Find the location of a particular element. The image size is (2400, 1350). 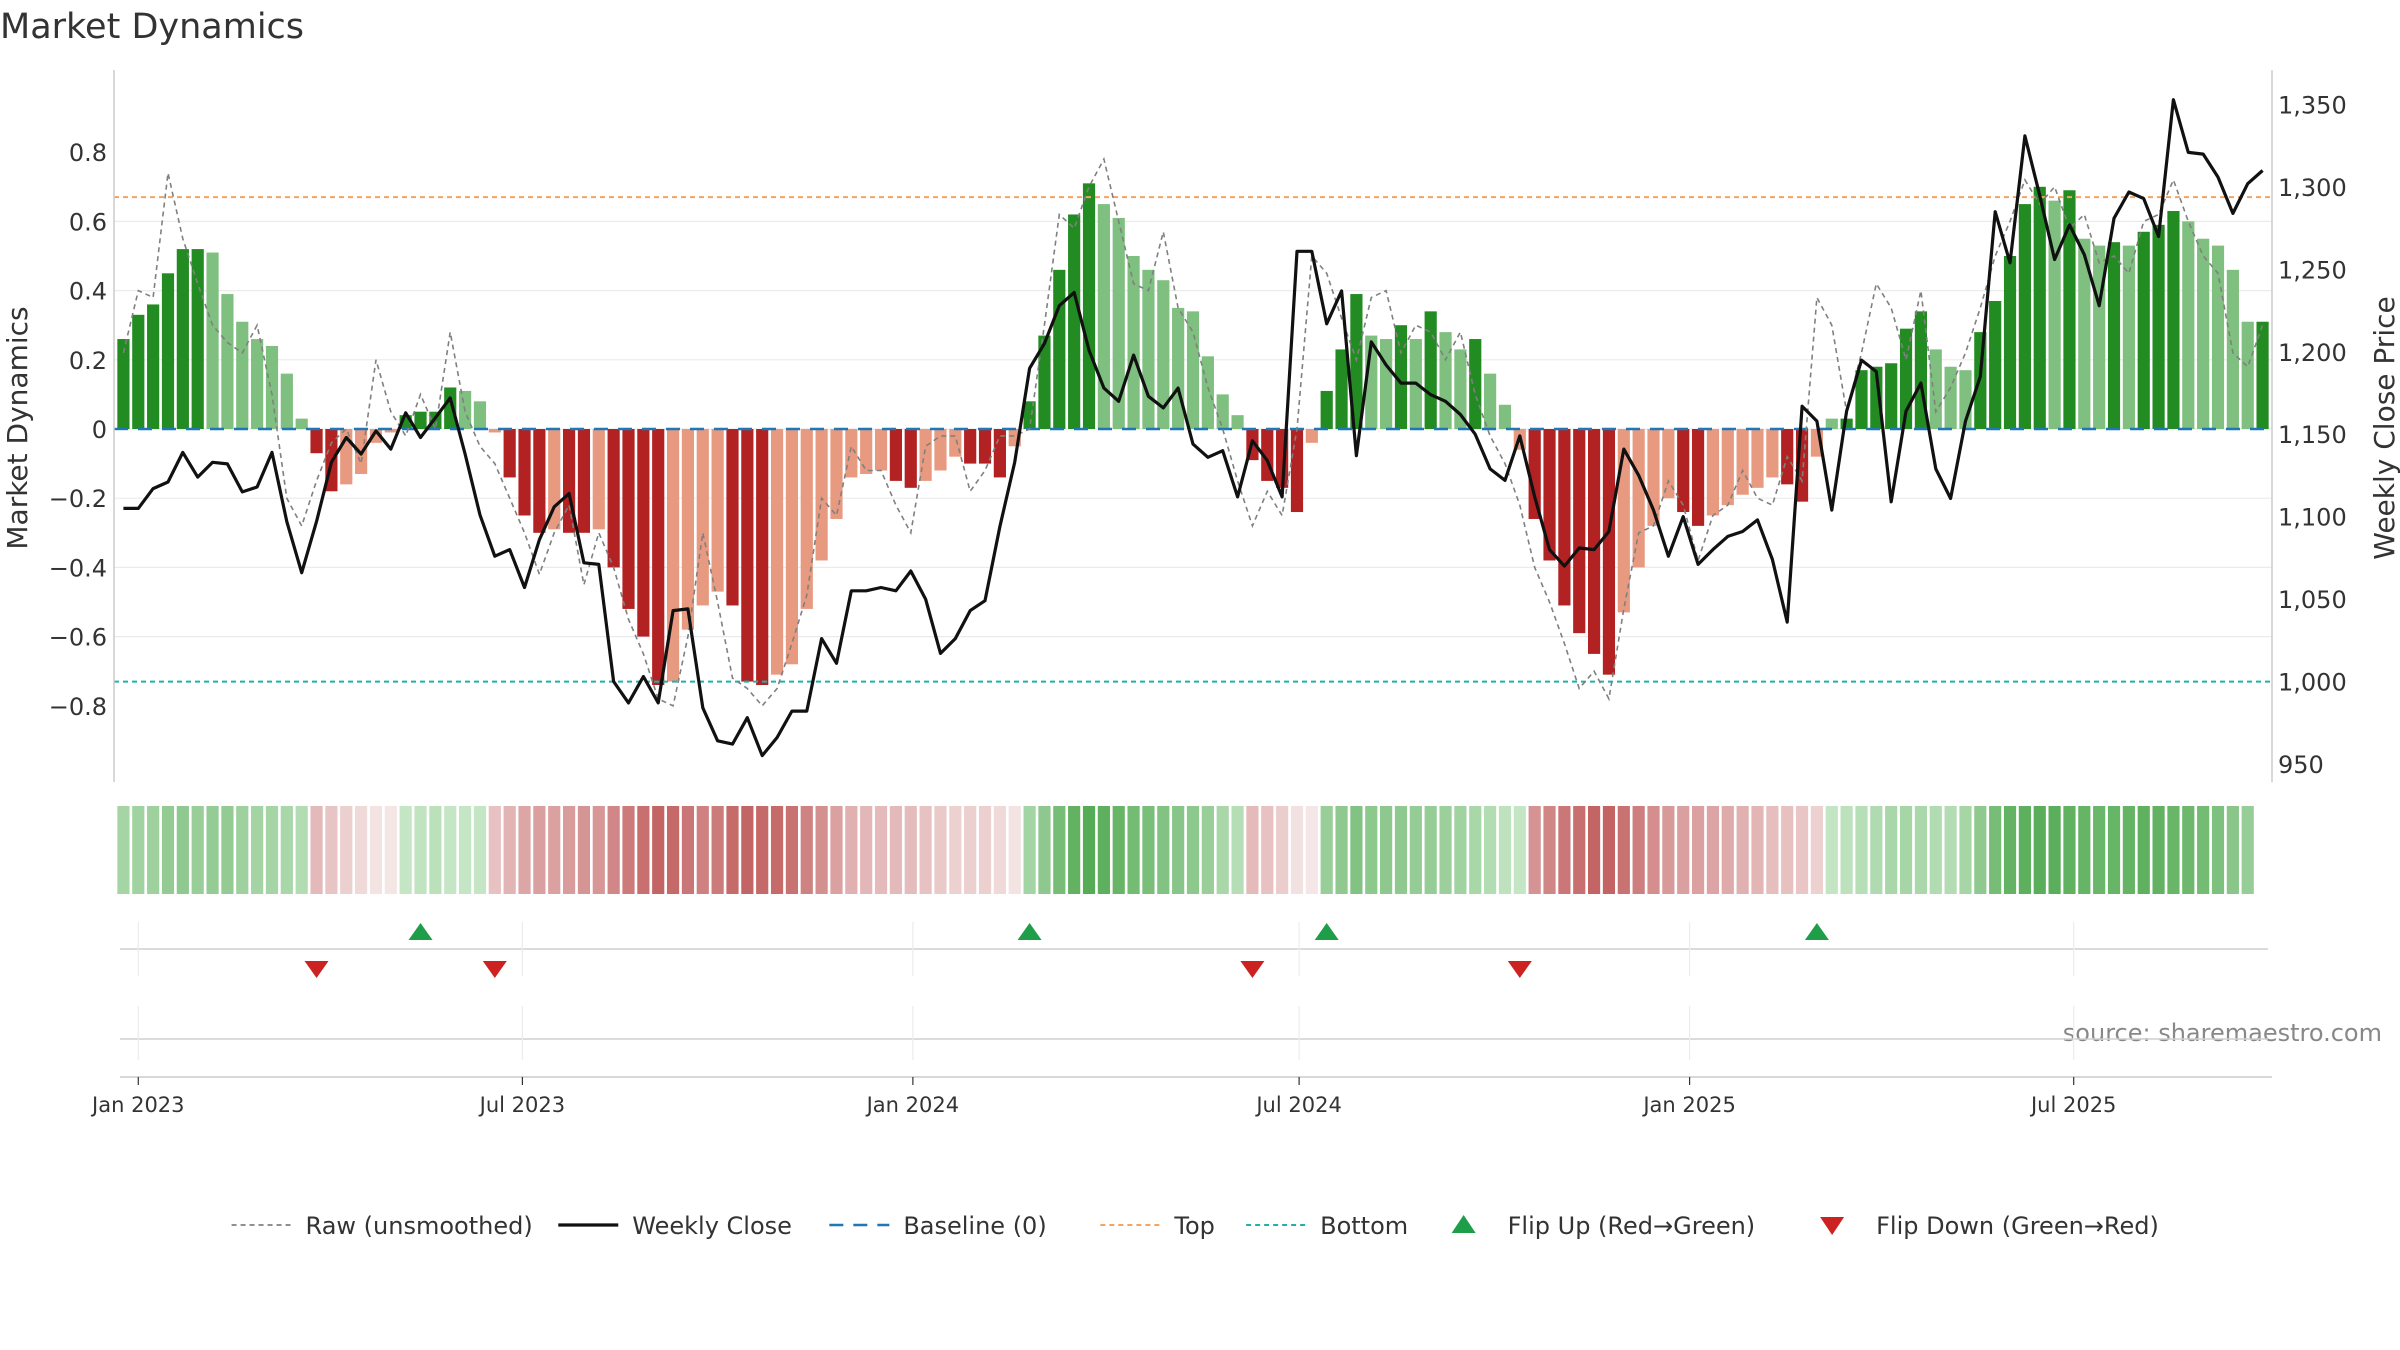

y-right-tick-label: 1,200 is located at coordinates (2312, 353).